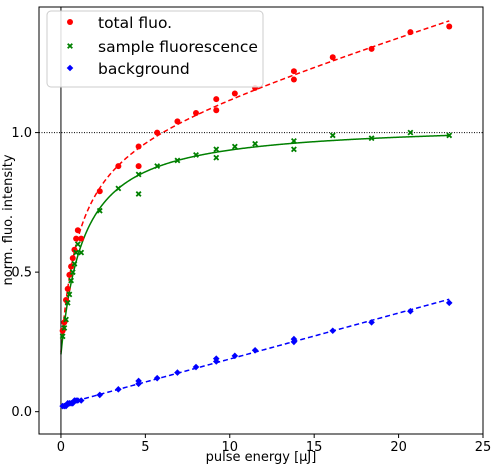  Describe the element at coordinates (145, 447) in the screenshot. I see `x-tick-label: 5` at that location.